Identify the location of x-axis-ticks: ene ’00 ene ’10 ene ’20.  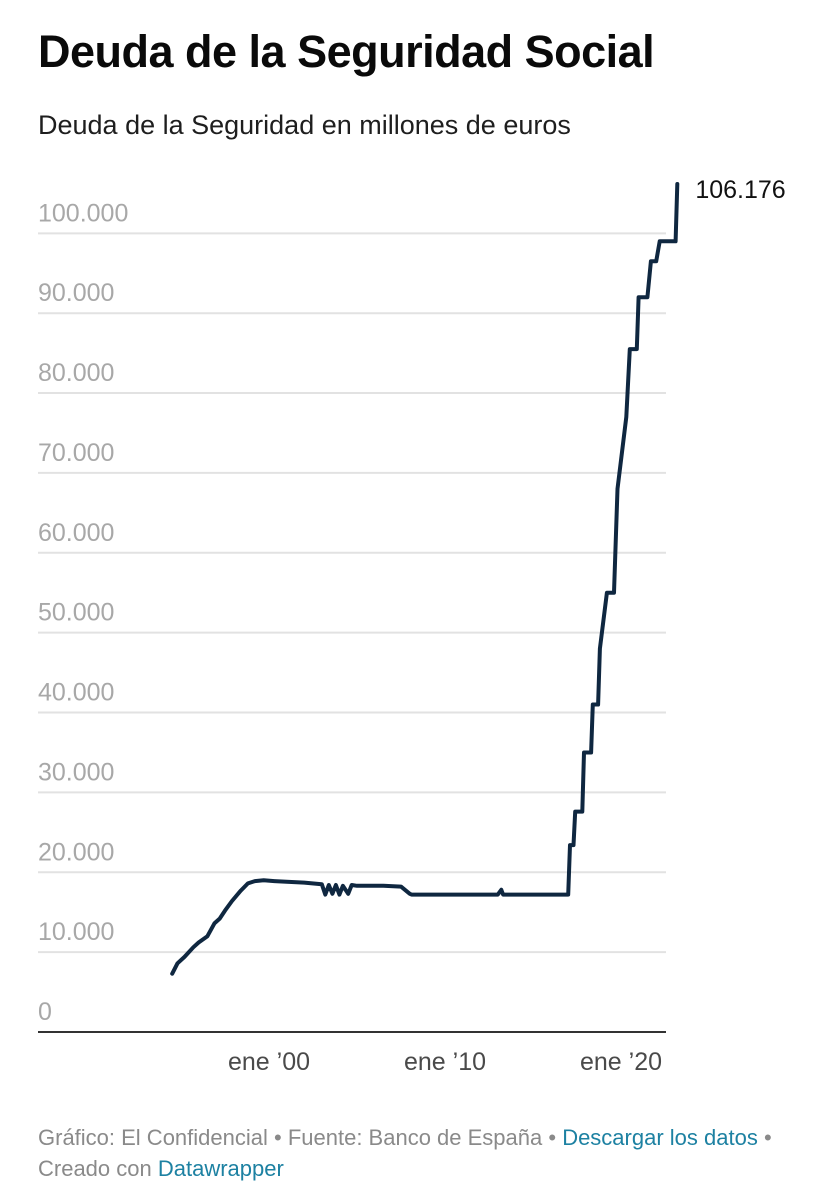
(445, 1062).